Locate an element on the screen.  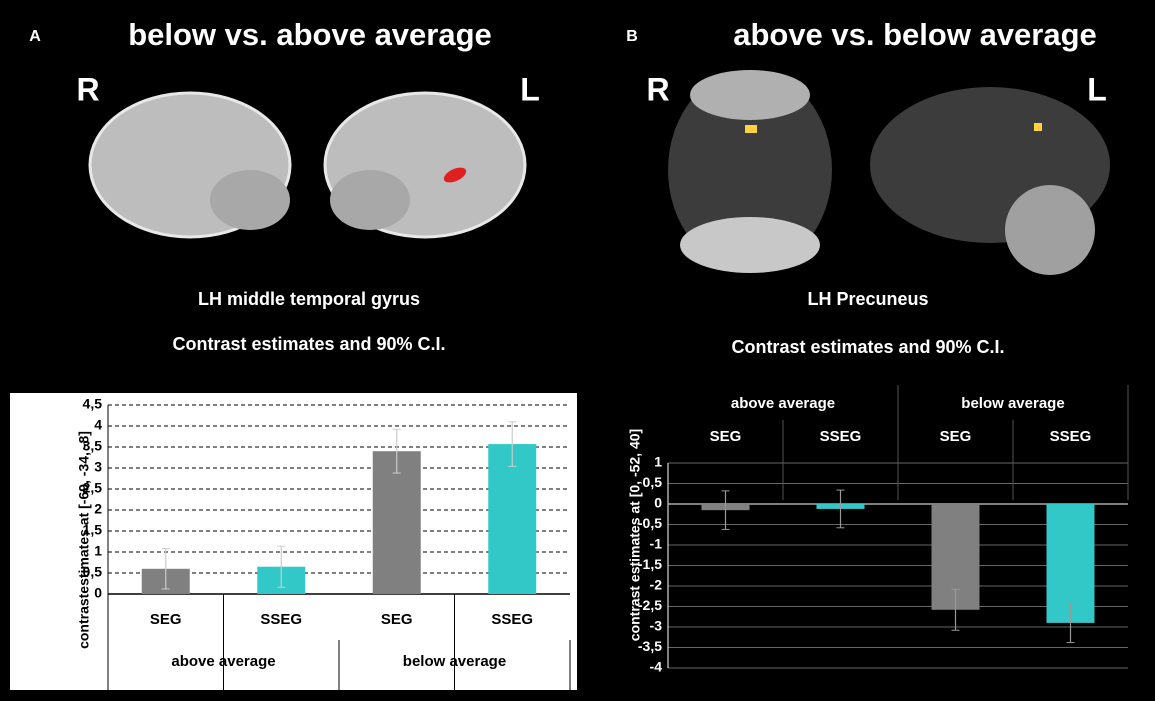
y-tick-label: 3,5 is located at coordinates (93, 446).